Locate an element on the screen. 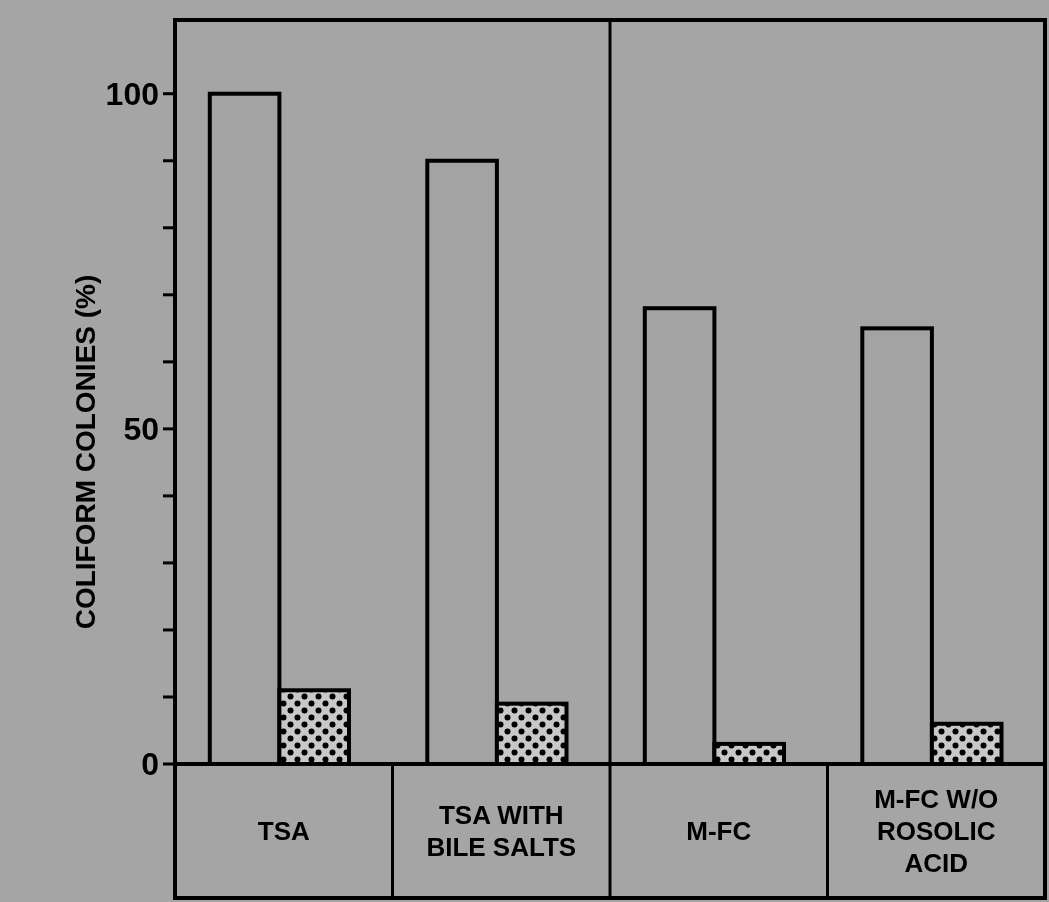 Image resolution: width=1049 pixels, height=902 pixels. y-tick-label: 100 is located at coordinates (132, 93).